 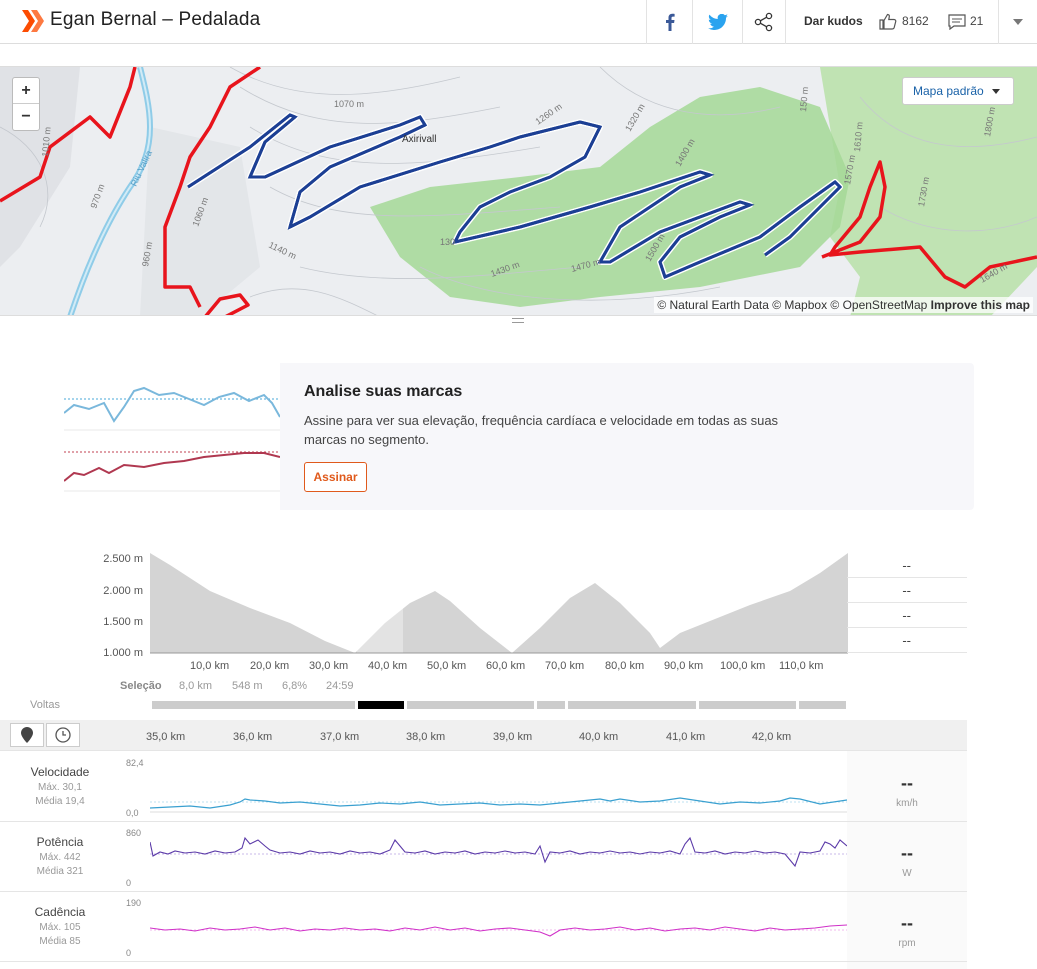 What do you see at coordinates (295, 686) in the screenshot?
I see `selection-grade: 6,8%` at bounding box center [295, 686].